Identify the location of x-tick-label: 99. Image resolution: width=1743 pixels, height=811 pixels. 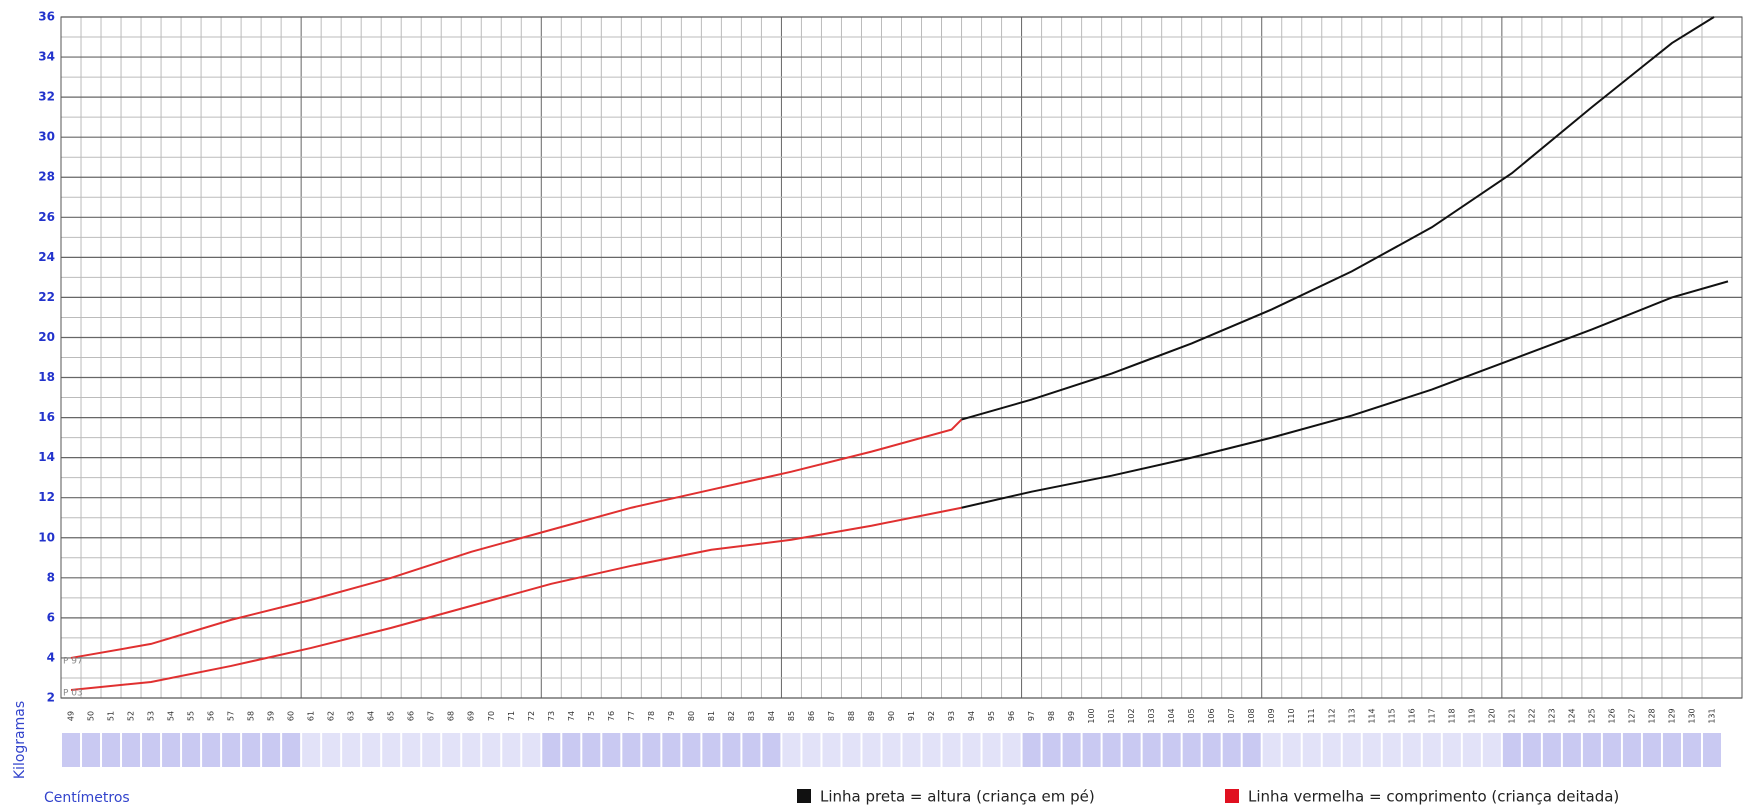
(1071, 716).